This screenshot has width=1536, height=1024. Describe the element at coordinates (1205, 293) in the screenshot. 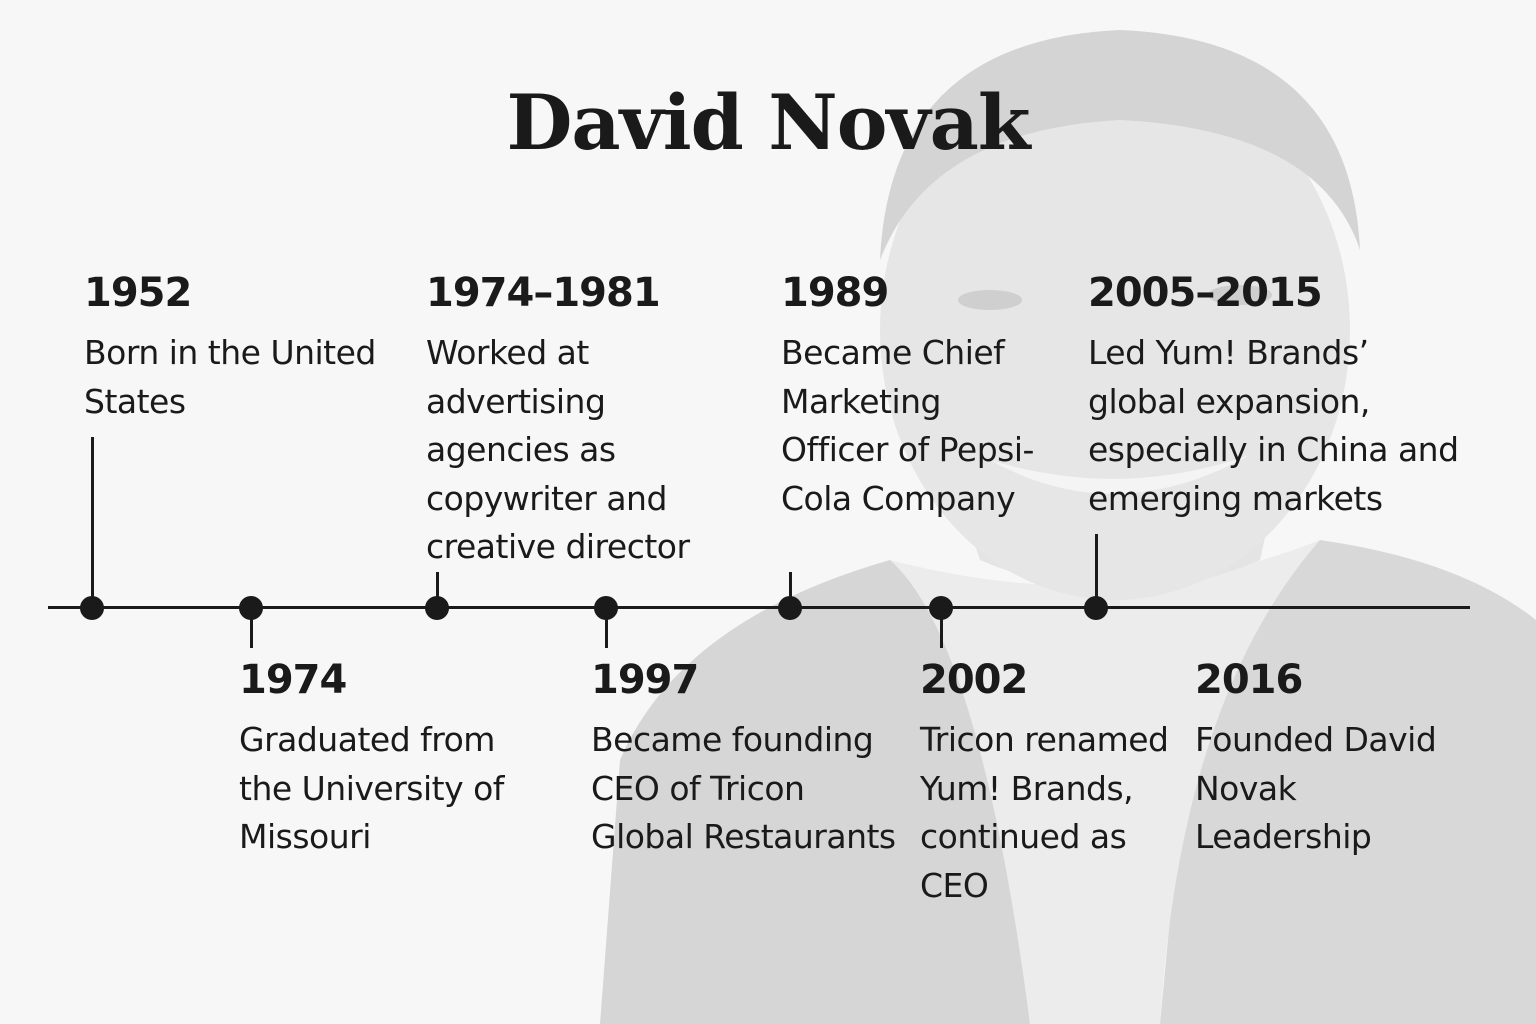

I see `event-year: 2005–2015` at that location.